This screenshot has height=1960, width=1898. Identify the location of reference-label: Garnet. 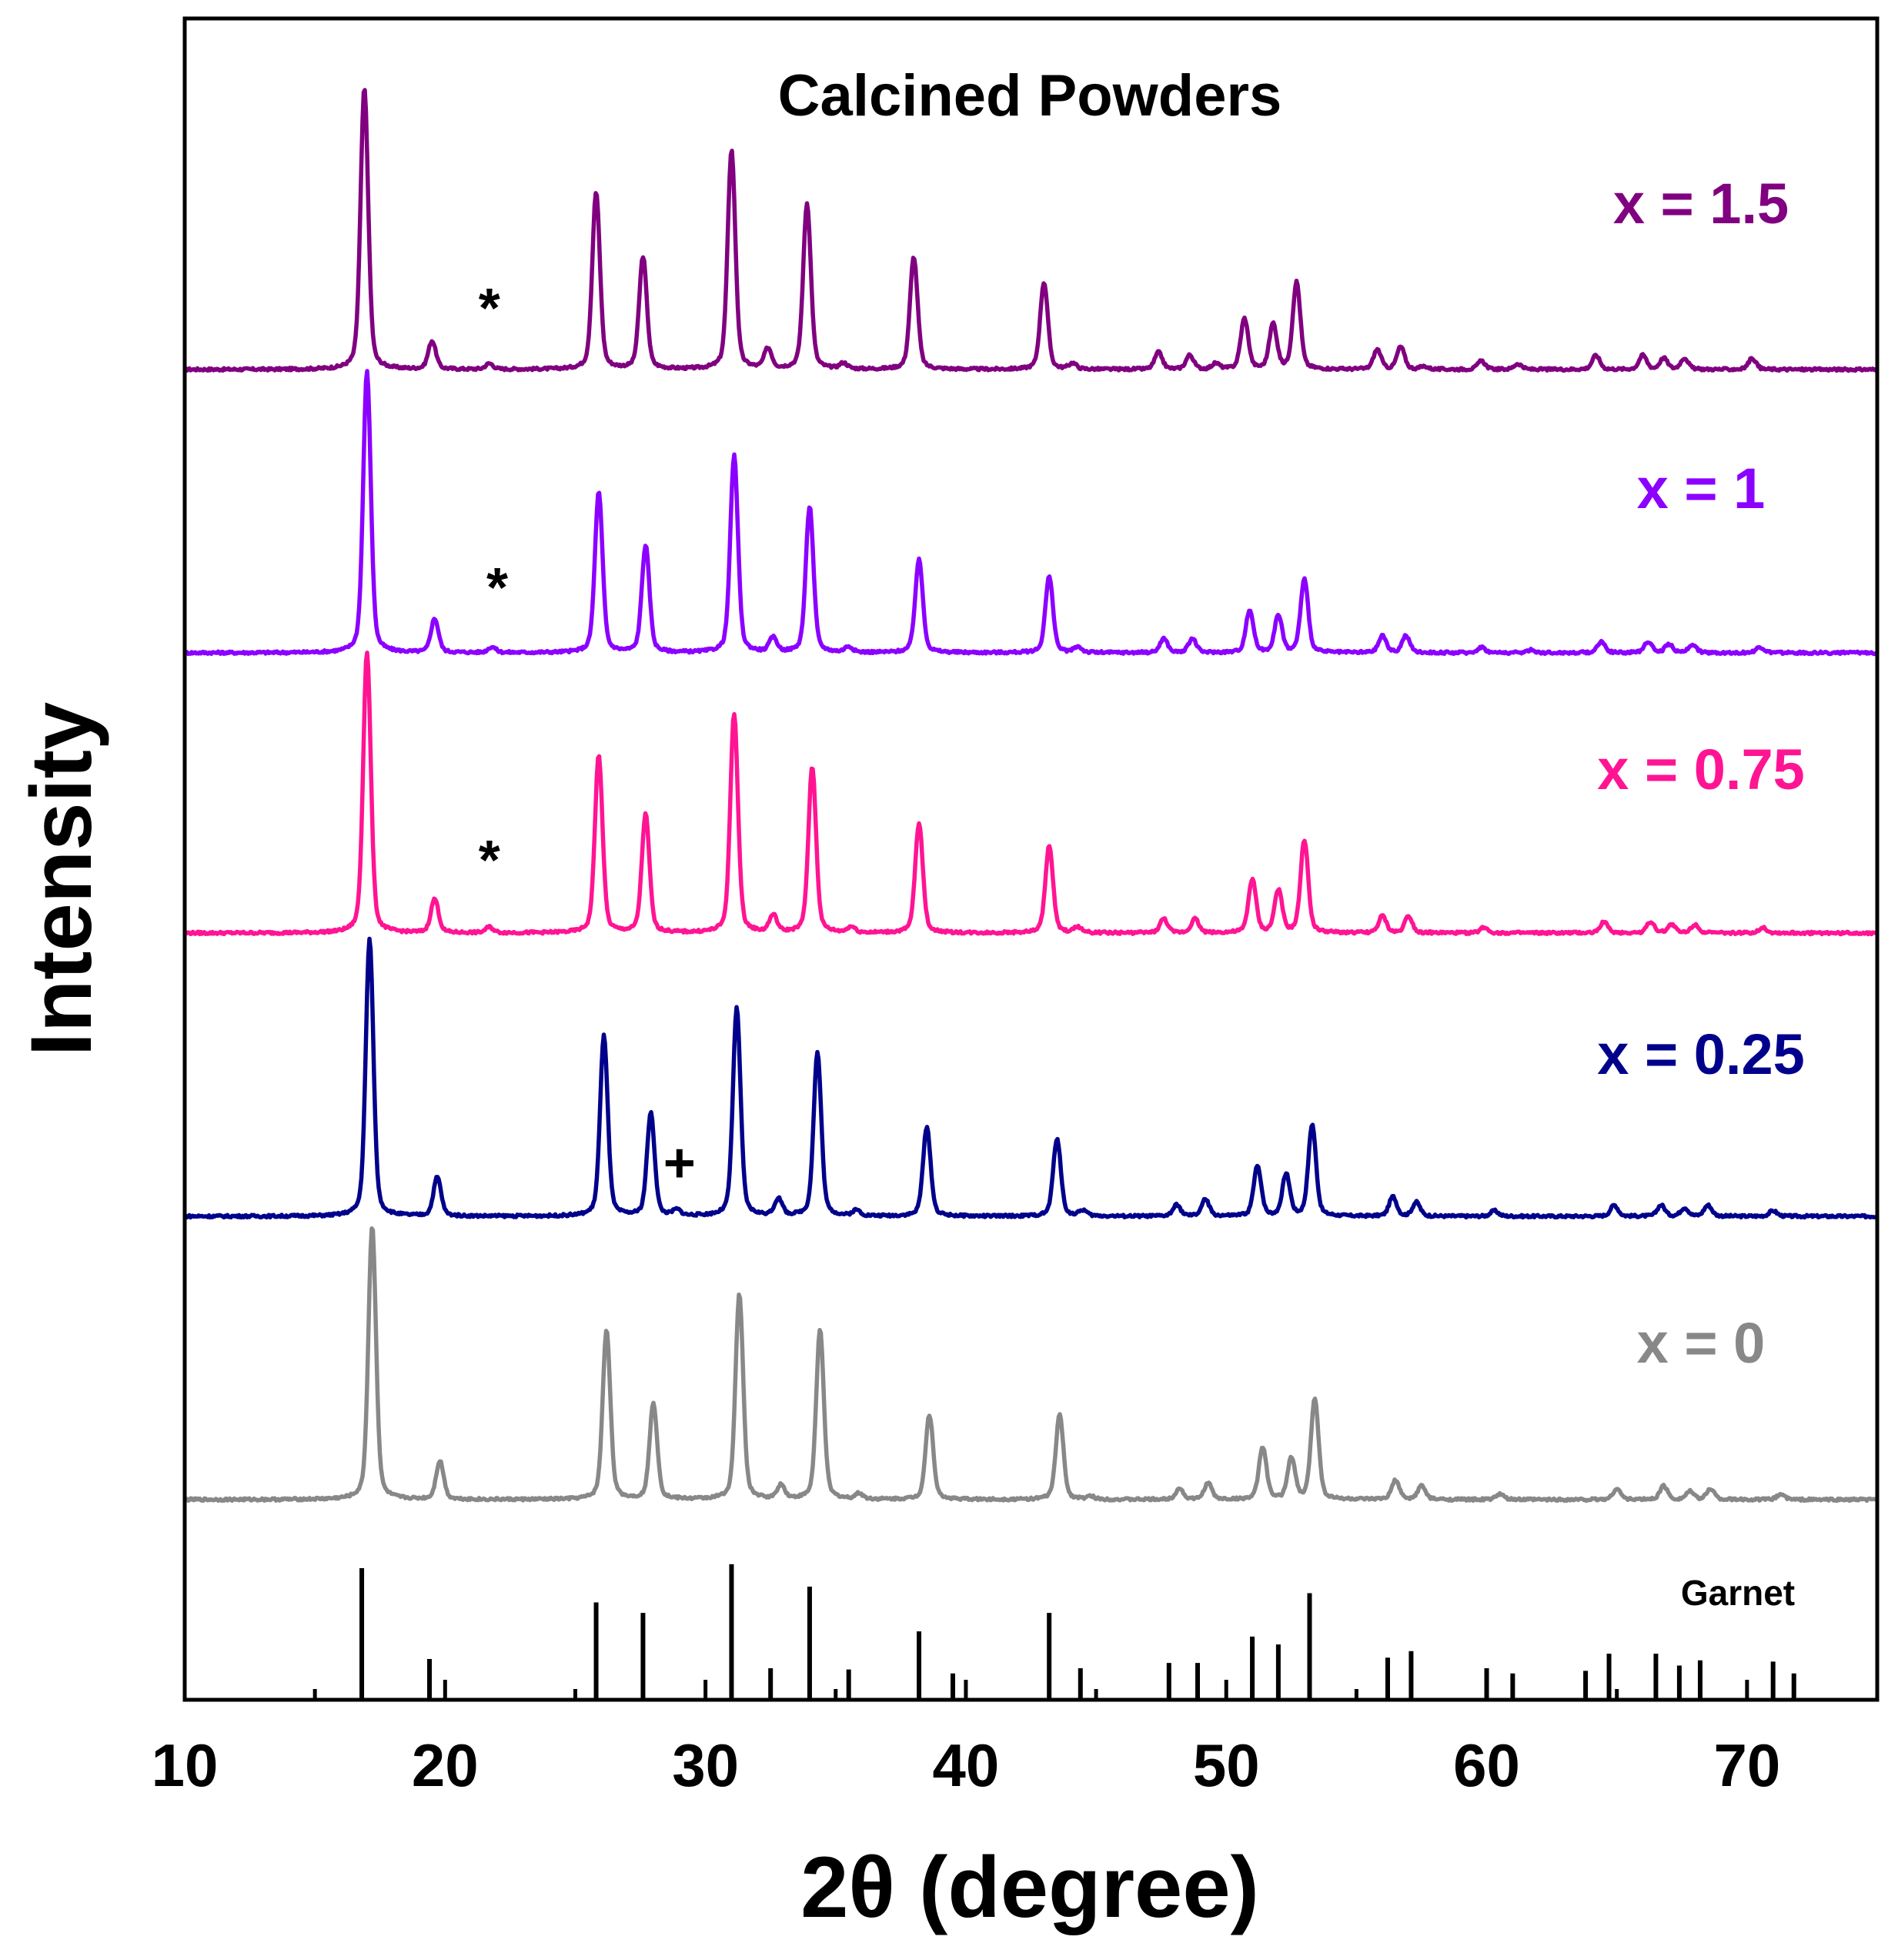
(1738, 1593).